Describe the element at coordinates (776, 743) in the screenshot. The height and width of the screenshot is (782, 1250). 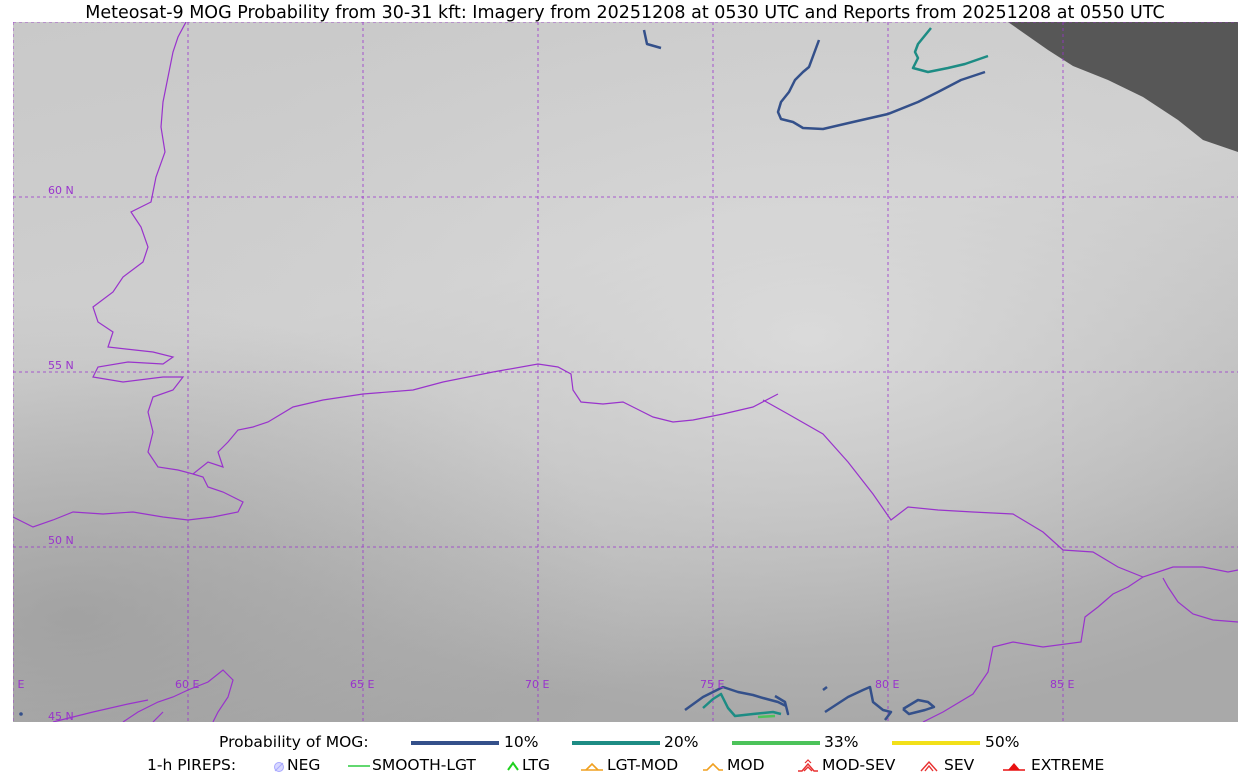
I see `swatch-33-percent` at that location.